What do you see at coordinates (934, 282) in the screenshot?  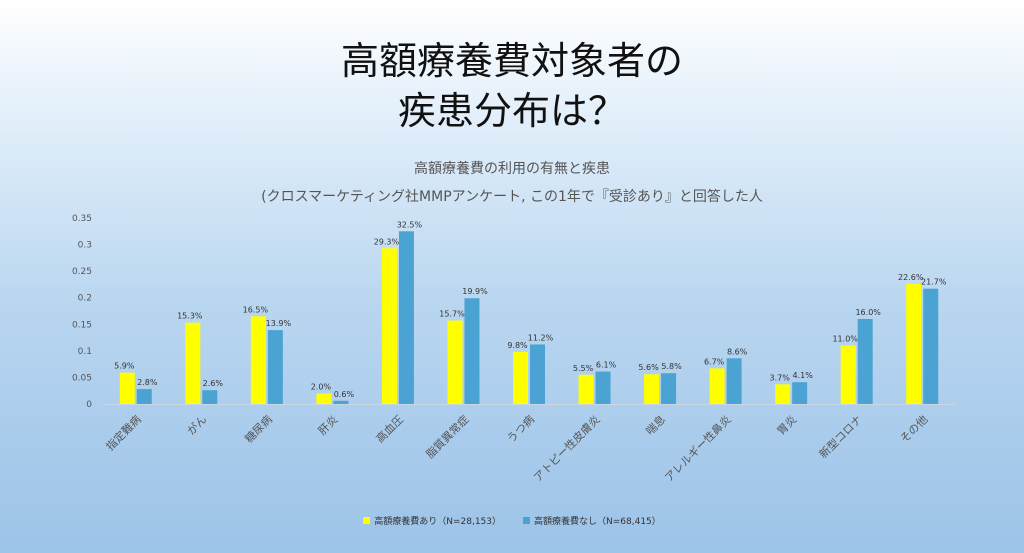 I see `data-label-series-2: 21.7%` at bounding box center [934, 282].